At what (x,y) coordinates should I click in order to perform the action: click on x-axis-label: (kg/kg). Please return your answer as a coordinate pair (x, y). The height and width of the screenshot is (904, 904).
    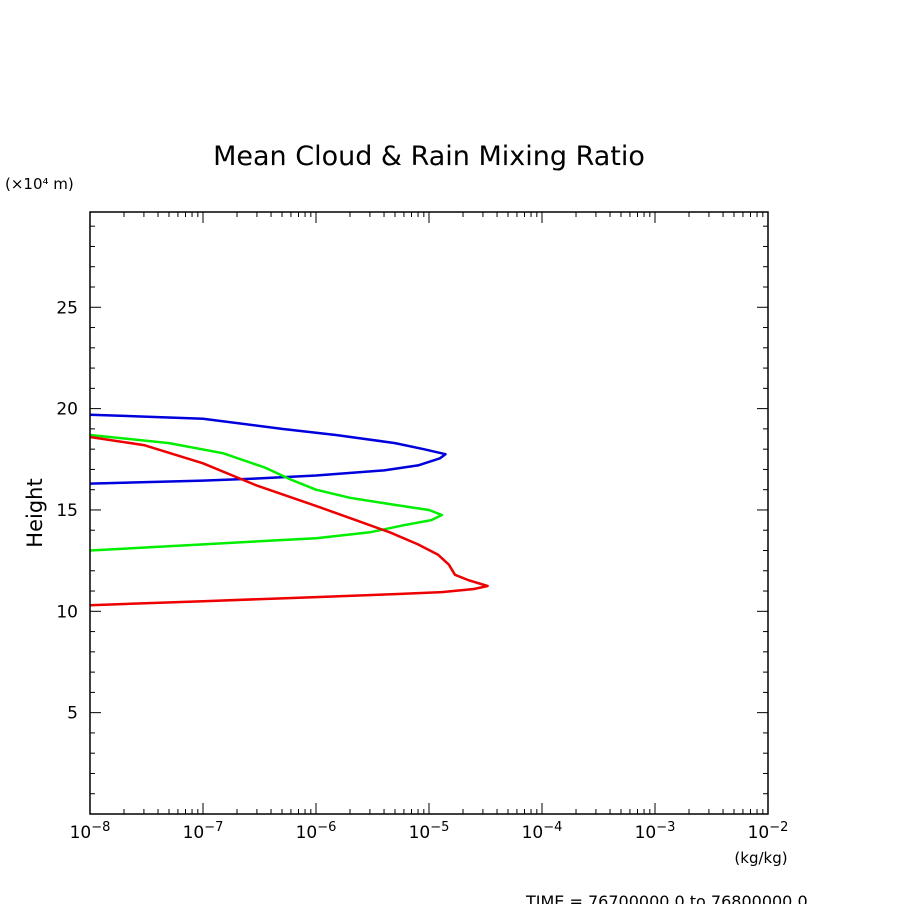
    Looking at the image, I should click on (760, 858).